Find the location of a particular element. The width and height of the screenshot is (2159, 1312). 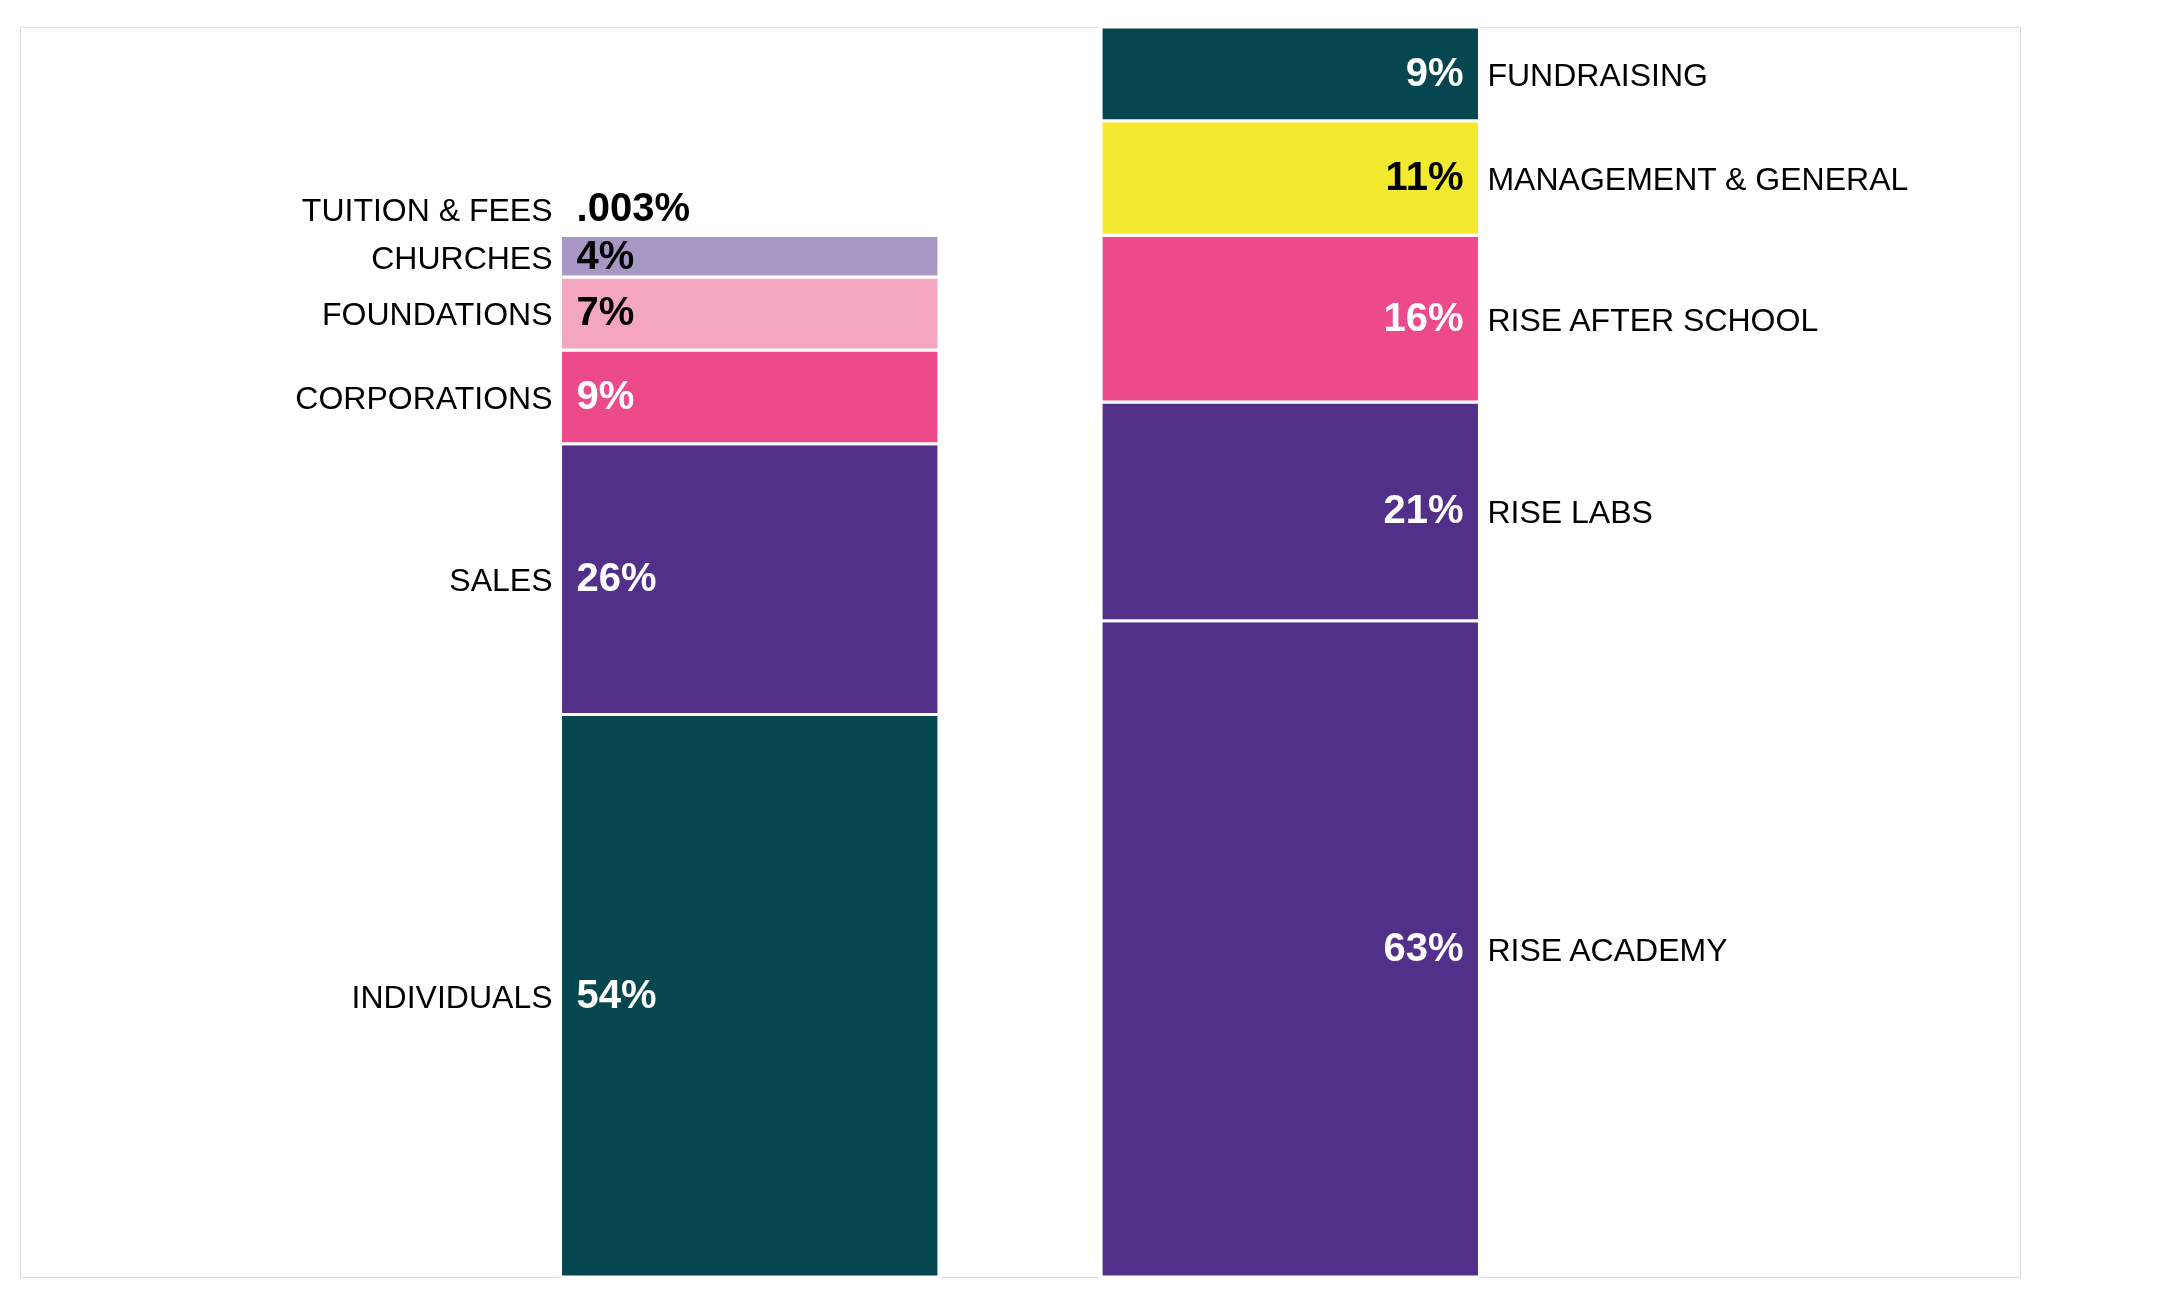

data-label: 7% is located at coordinates (605, 311).